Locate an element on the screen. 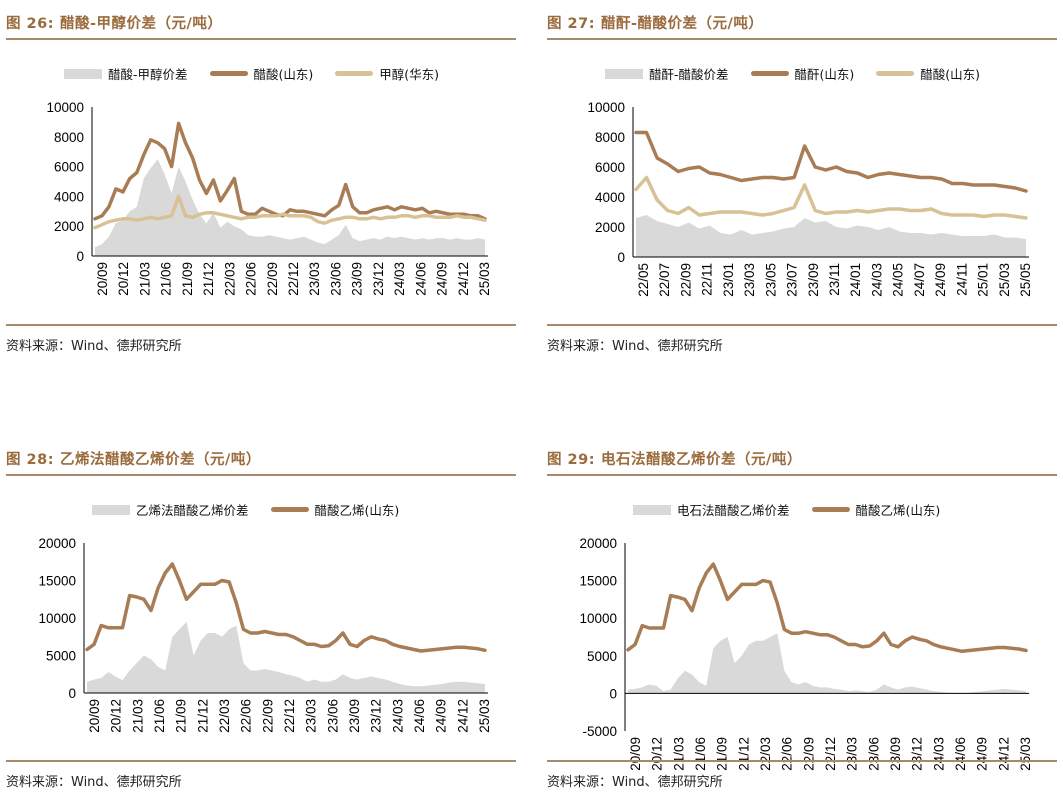 This screenshot has height=806, width=1063. chart-legend: 电石法醋酸乙烯价差 醋酸乙烯(山东) is located at coordinates (797, 509).